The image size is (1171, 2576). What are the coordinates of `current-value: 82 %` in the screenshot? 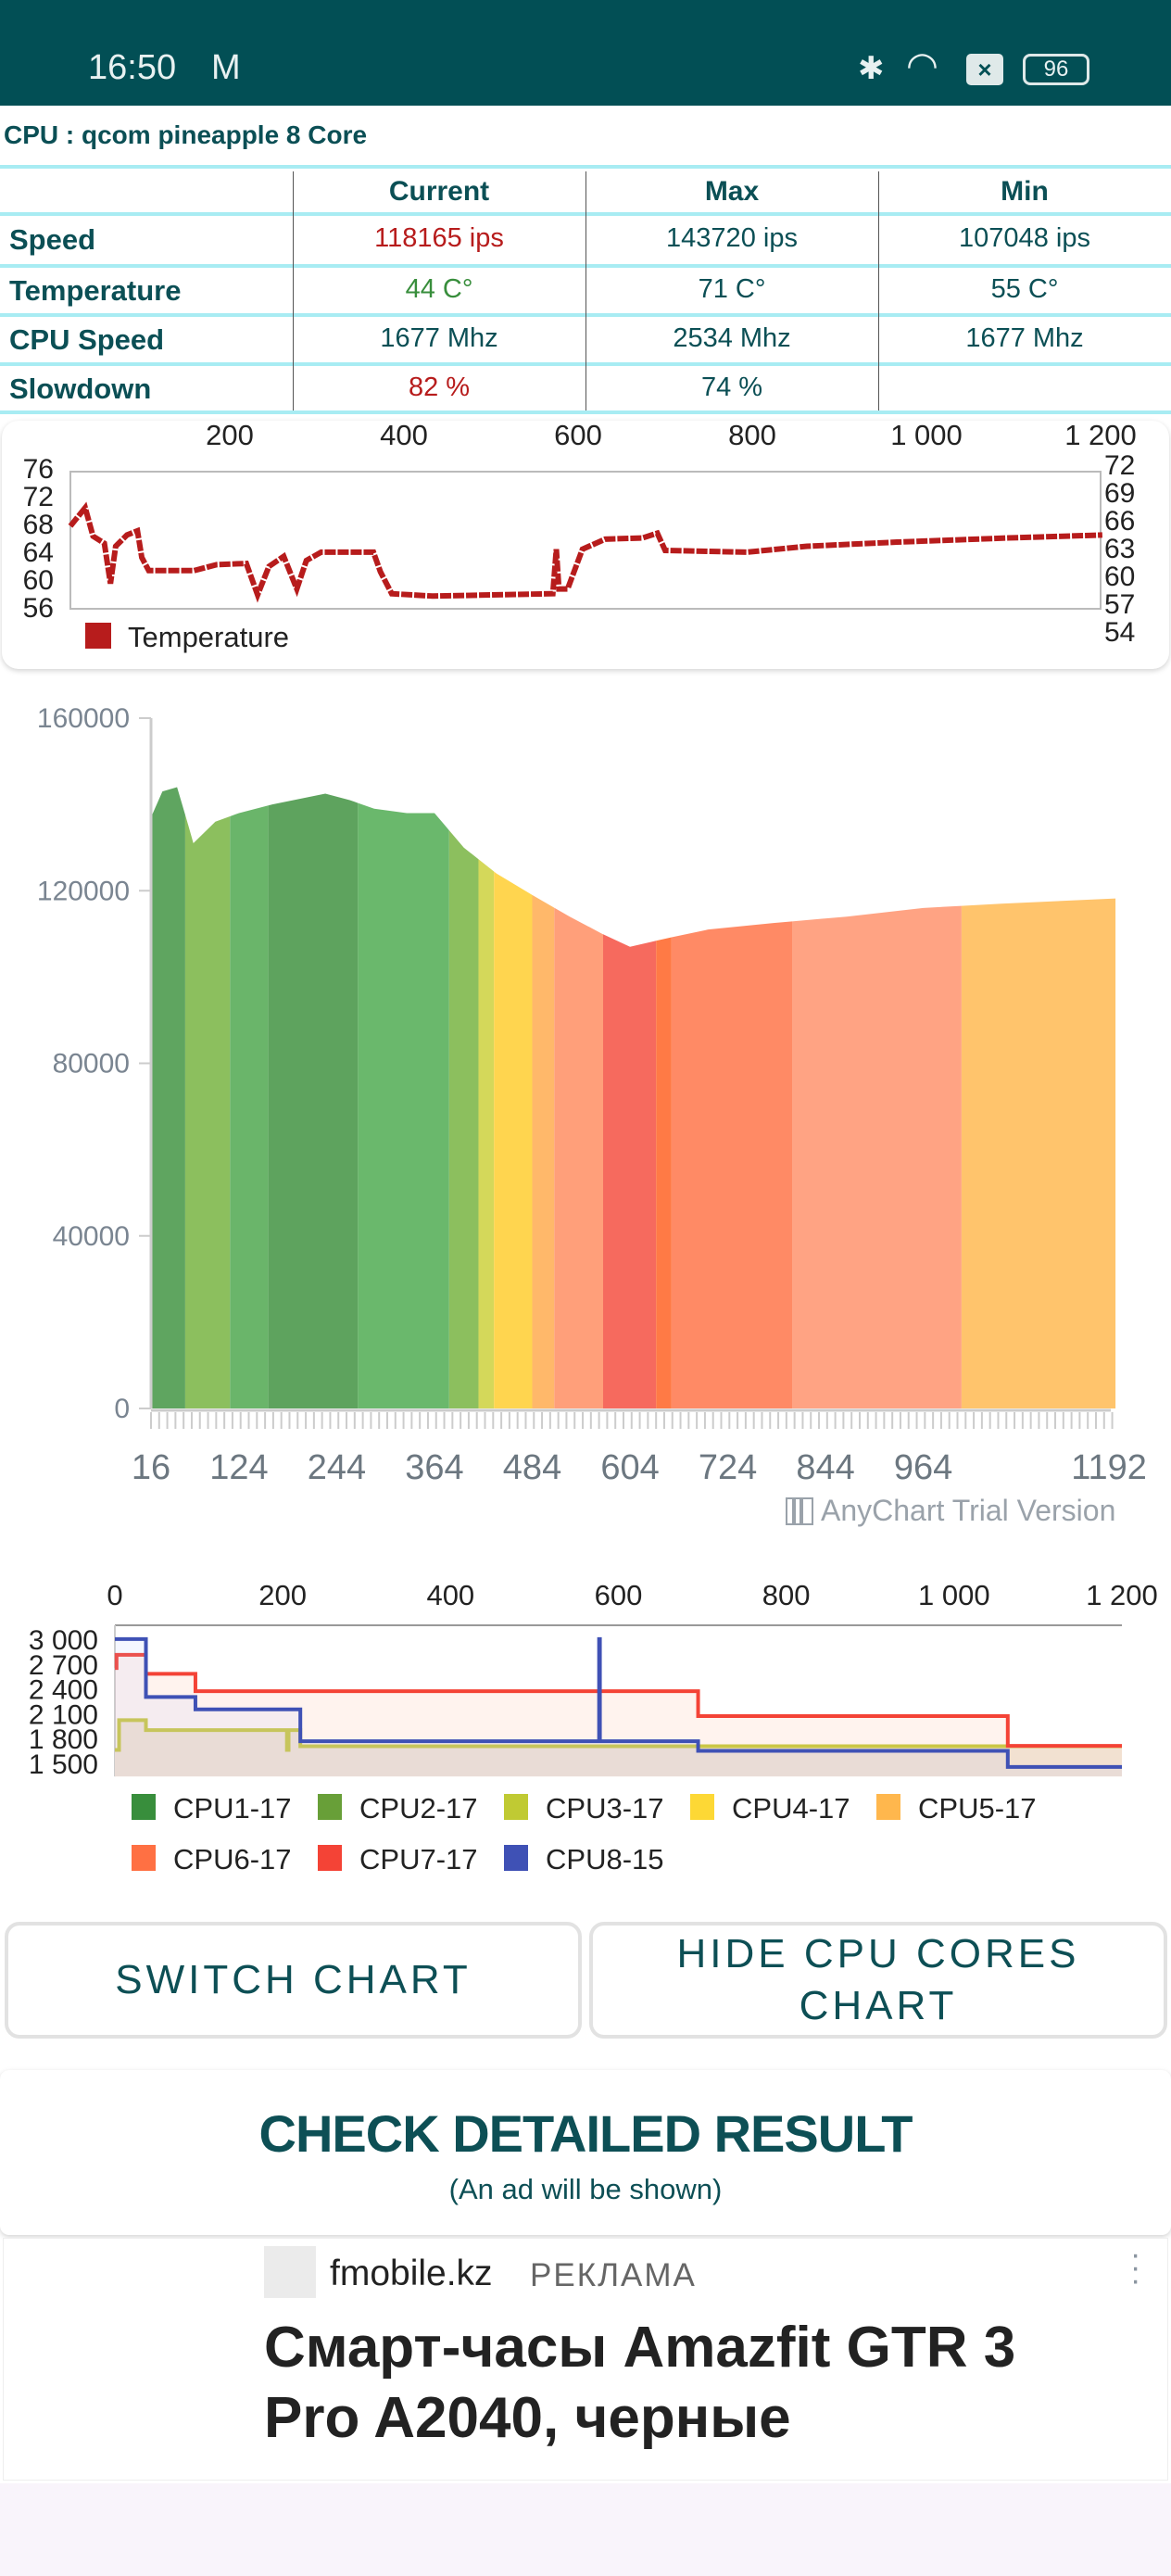 It's located at (440, 388).